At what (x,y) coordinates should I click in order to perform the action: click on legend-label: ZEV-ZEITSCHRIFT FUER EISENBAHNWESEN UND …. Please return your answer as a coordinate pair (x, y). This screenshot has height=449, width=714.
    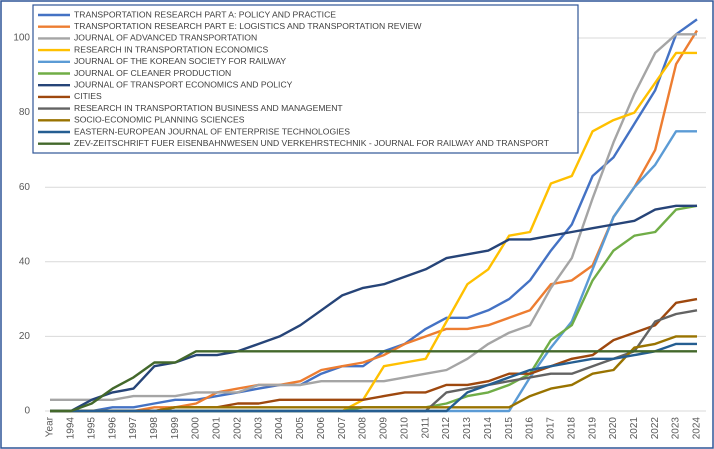
    Looking at the image, I should click on (312, 143).